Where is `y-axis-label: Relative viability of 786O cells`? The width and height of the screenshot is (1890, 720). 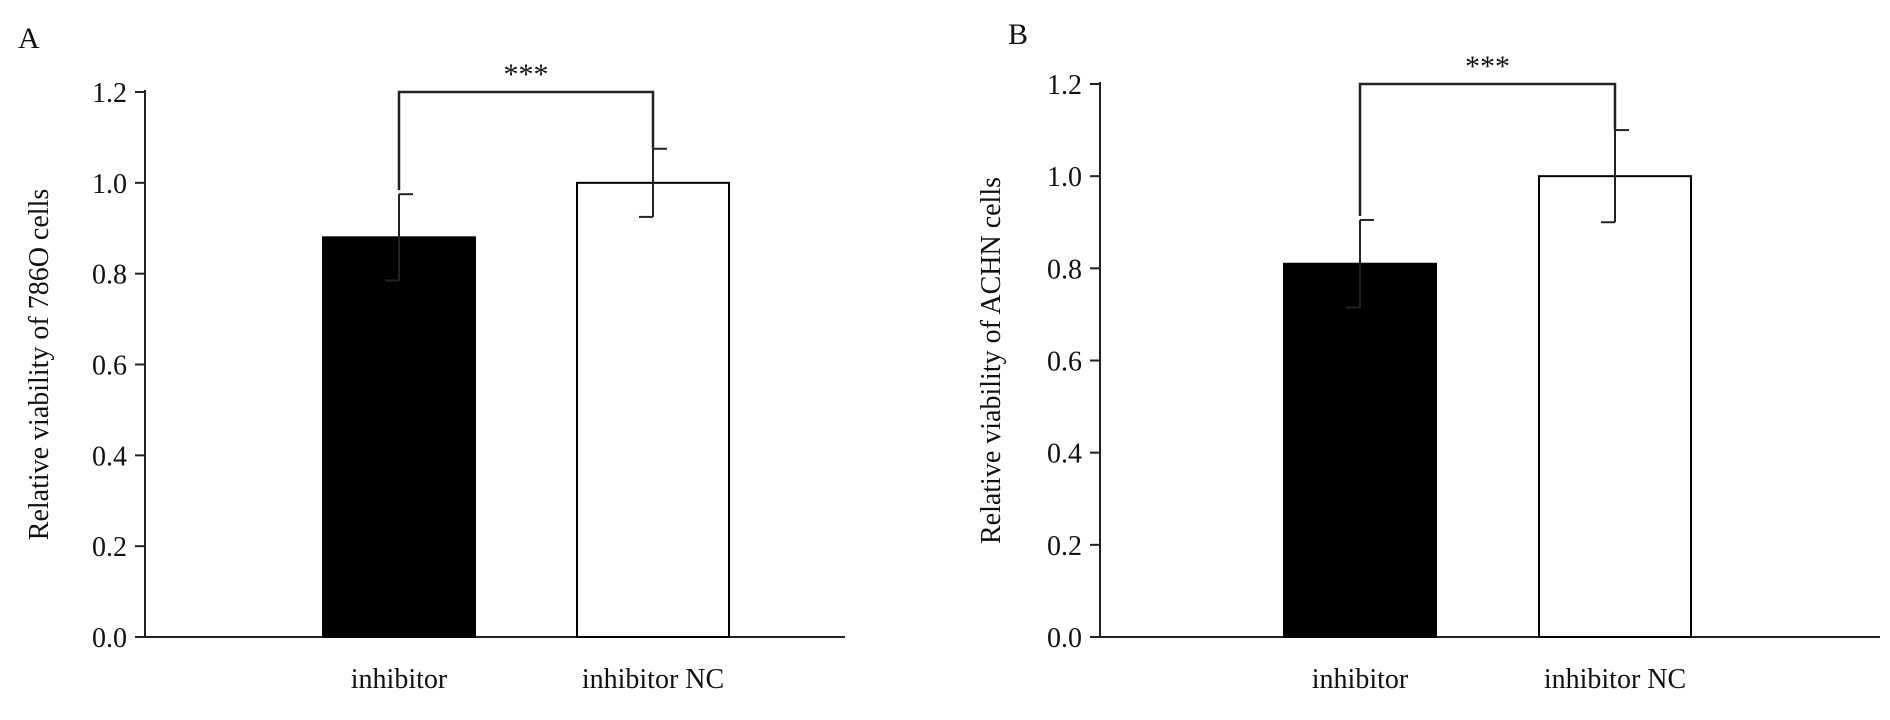 y-axis-label: Relative viability of 786O cells is located at coordinates (39, 364).